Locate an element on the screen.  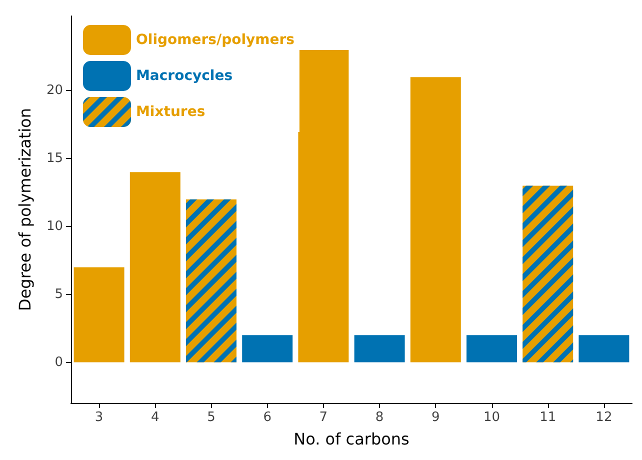
x-tick-label: 12 is located at coordinates (604, 417).